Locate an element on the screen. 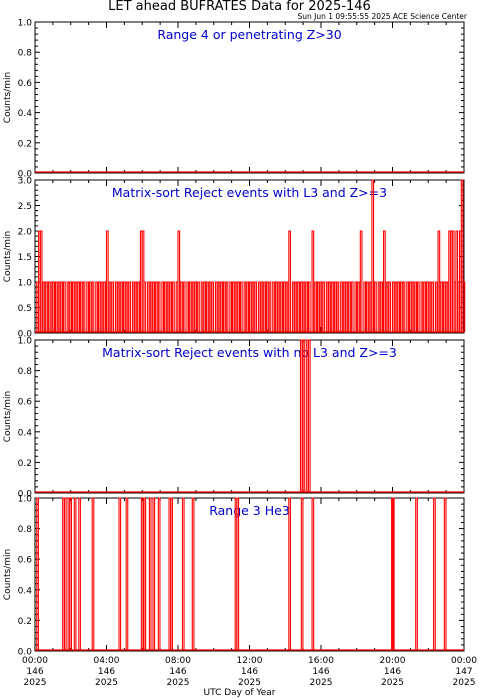  y-tick-label: 0.4 is located at coordinates (25, 591).